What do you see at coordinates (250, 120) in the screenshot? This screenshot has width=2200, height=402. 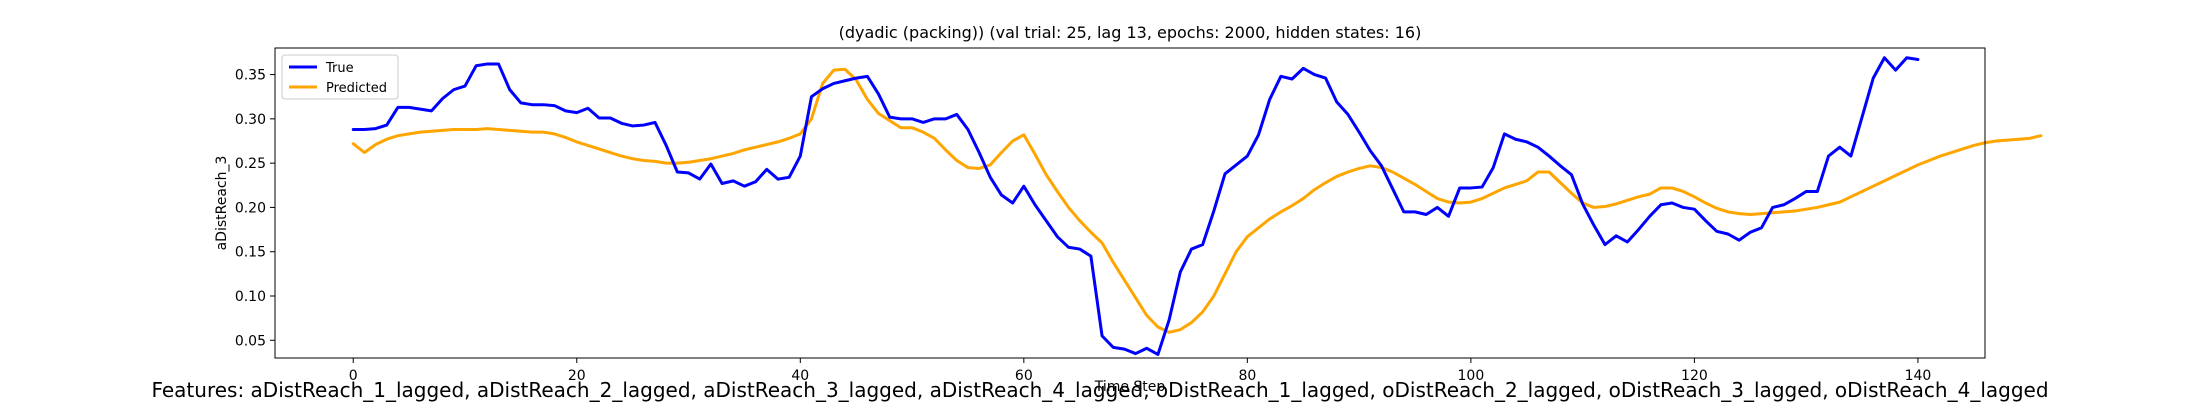 I see `y-tick-label: 0.30` at bounding box center [250, 120].